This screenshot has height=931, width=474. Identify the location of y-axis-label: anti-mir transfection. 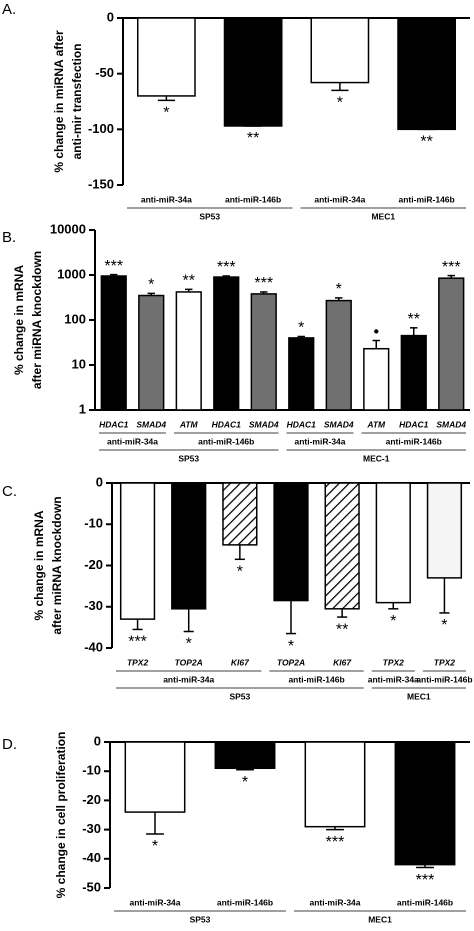
(77, 101).